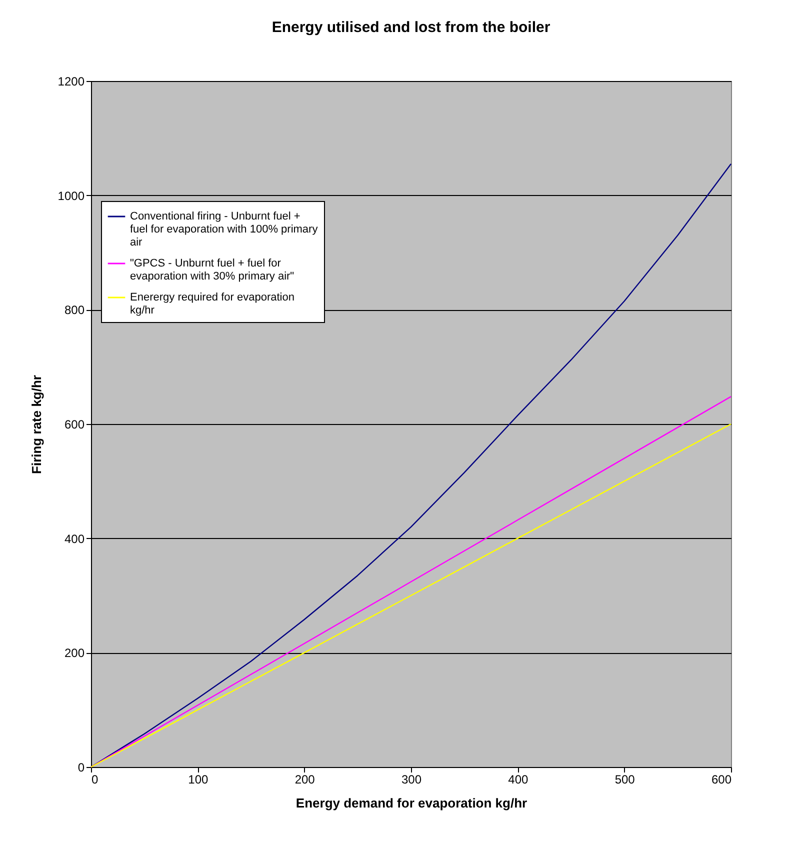  Describe the element at coordinates (95, 779) in the screenshot. I see `x-tick-label: 0` at that location.